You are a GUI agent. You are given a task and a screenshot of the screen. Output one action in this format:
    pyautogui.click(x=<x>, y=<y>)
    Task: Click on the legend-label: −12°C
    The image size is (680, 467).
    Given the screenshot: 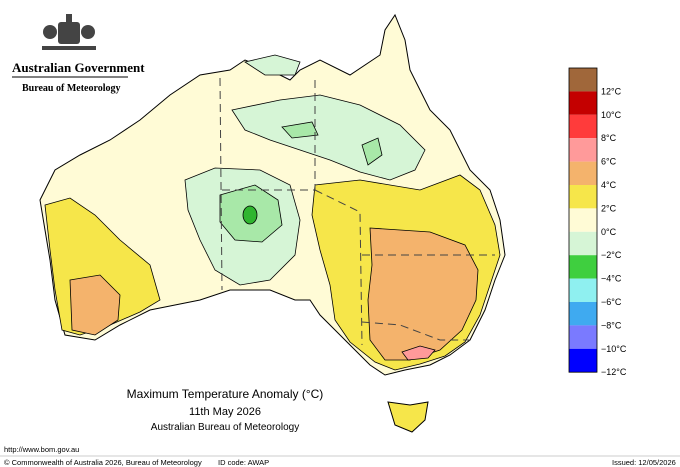 What is the action you would take?
    pyautogui.click(x=614, y=372)
    